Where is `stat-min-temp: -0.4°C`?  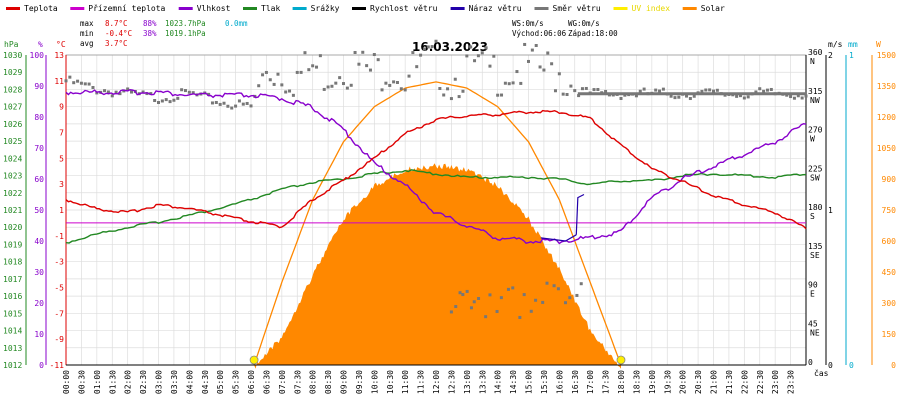
stat-min-temp: -0.4°C is located at coordinates (118, 33).